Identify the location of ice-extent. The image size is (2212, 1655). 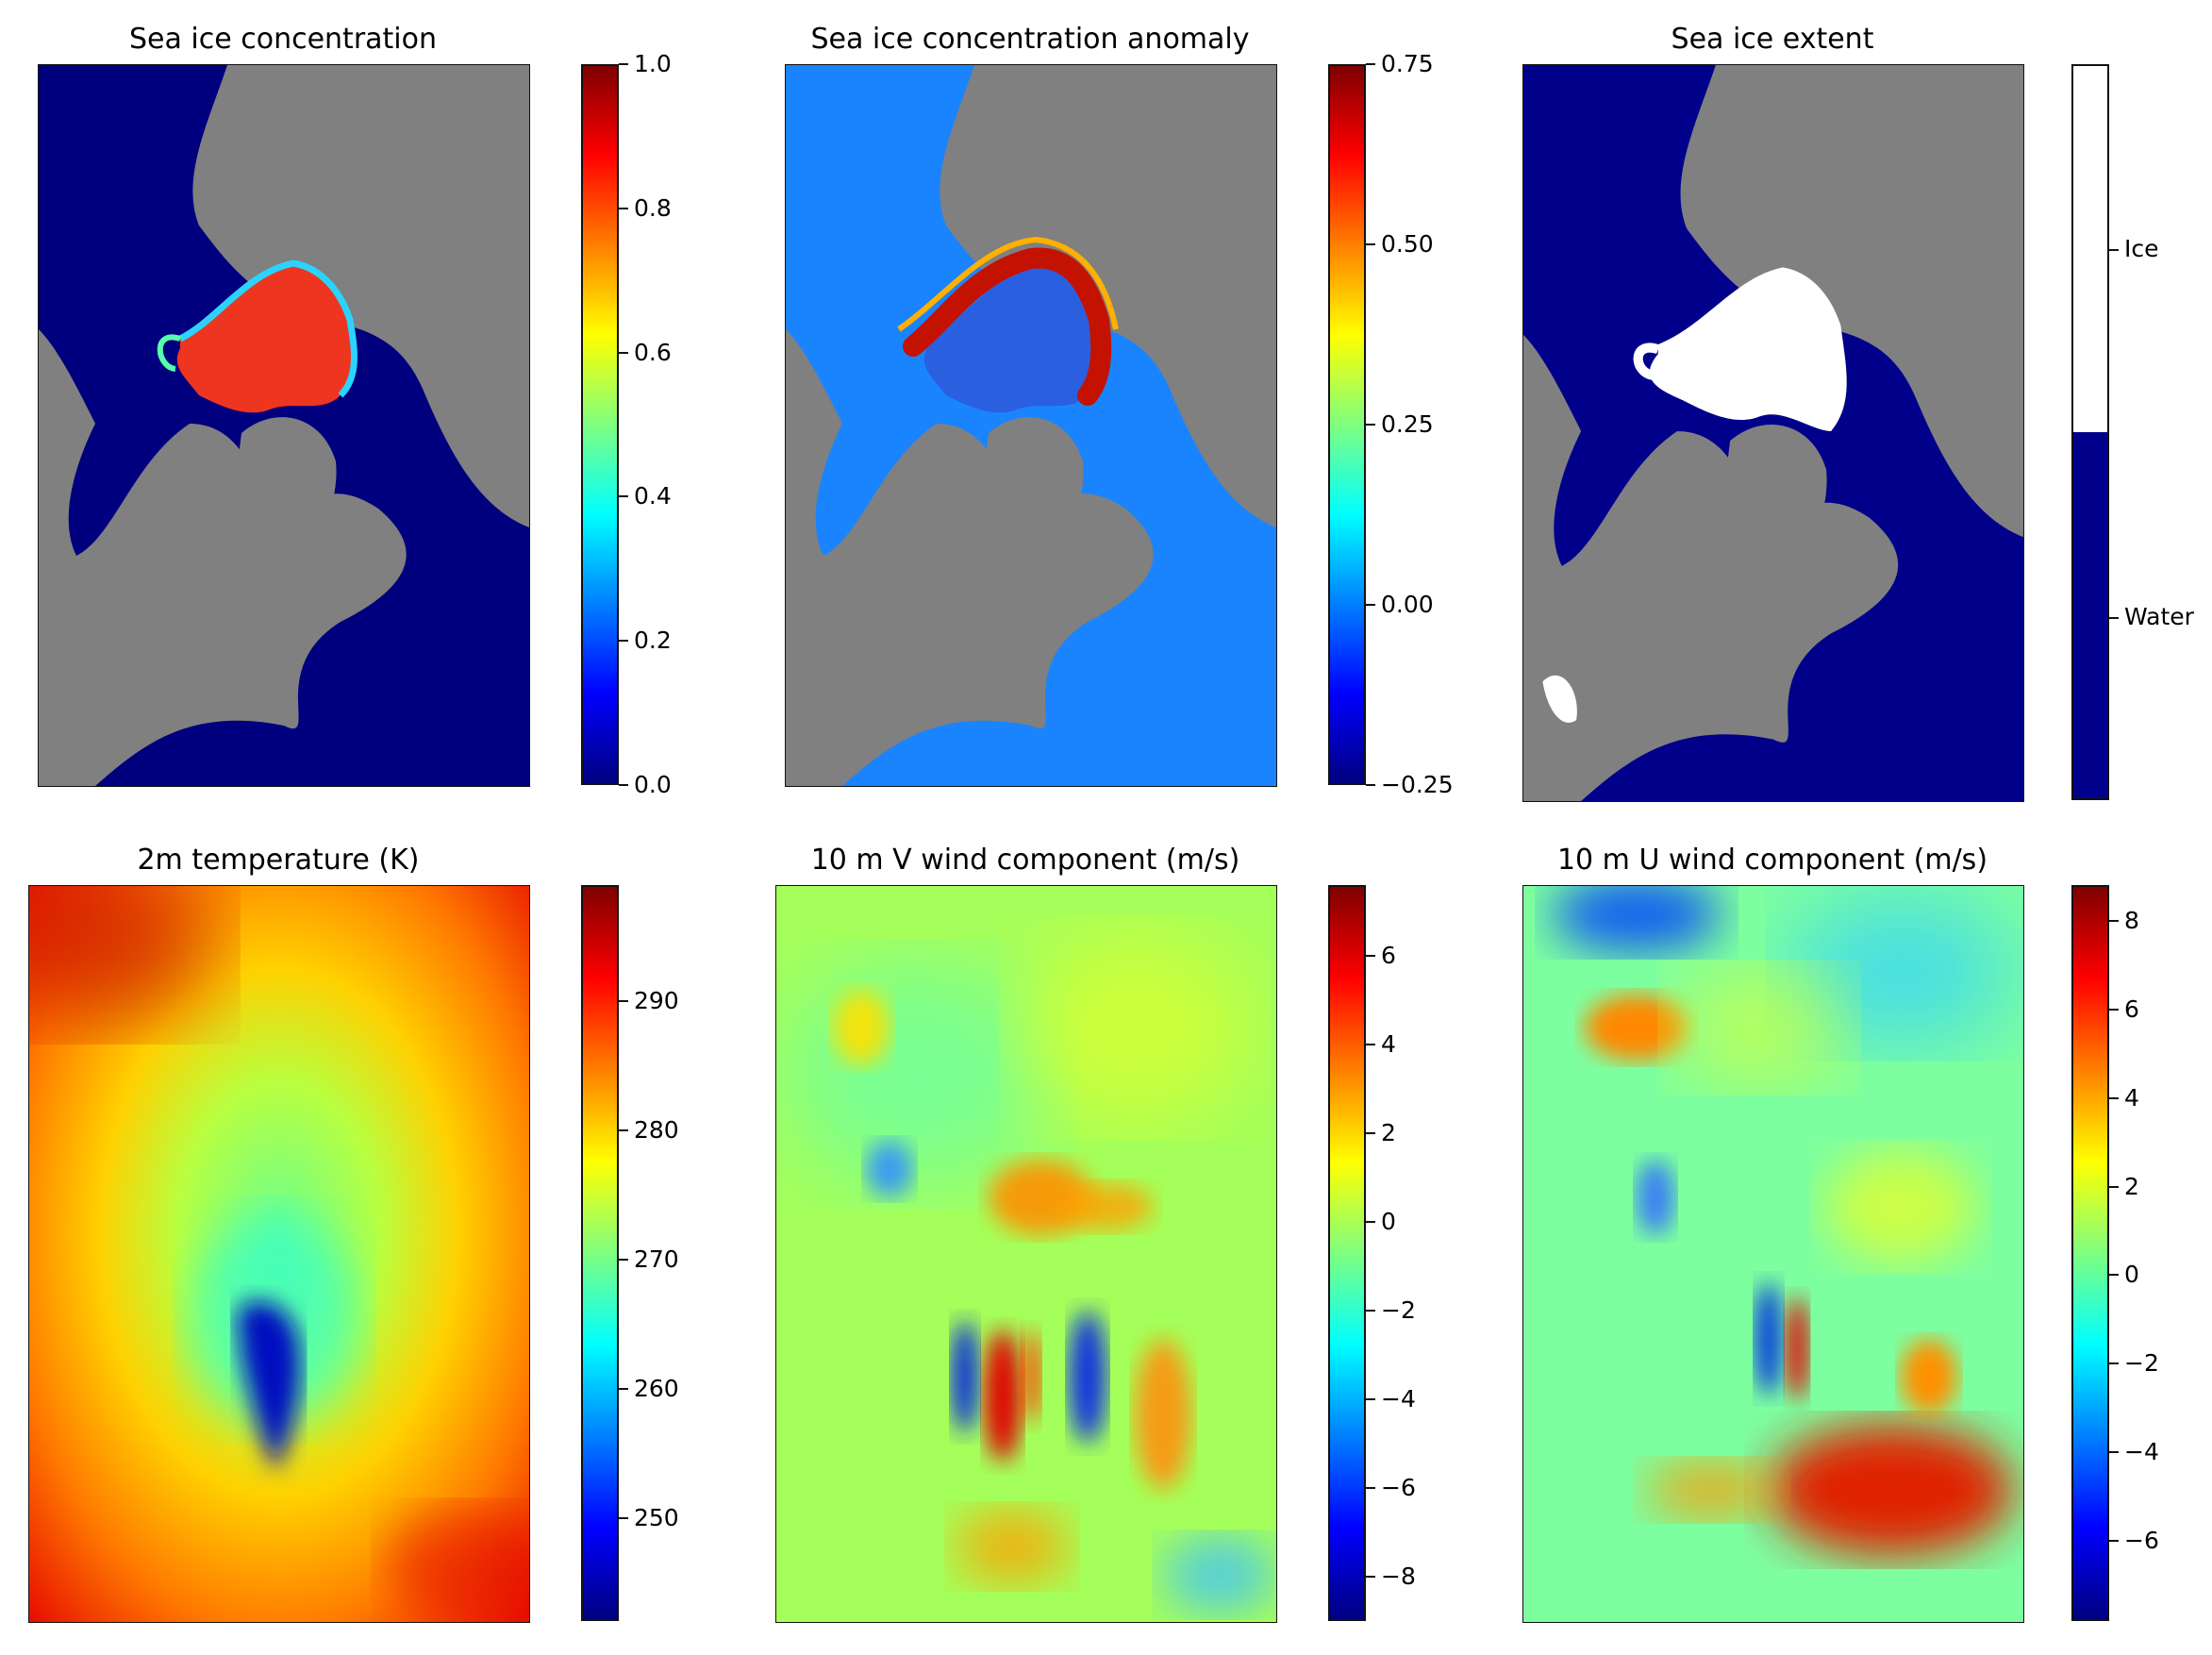
(1748, 349).